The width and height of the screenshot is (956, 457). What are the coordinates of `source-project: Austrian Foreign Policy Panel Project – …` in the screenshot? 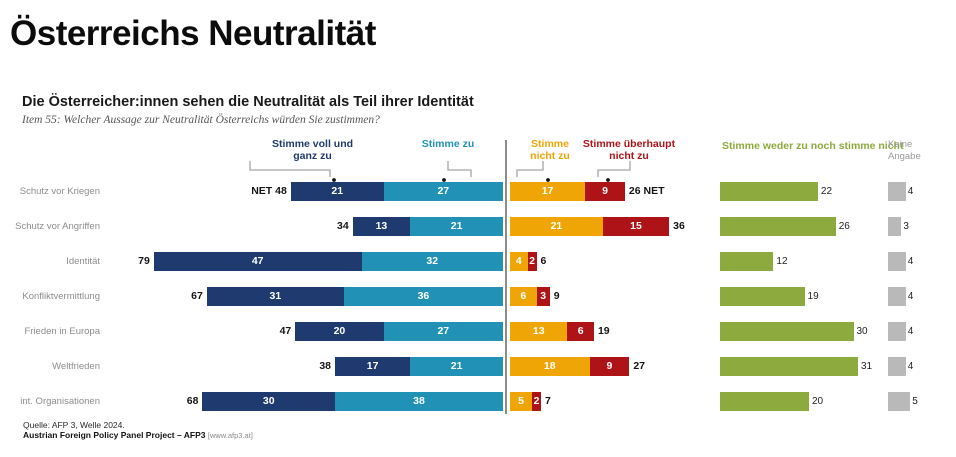 It's located at (114, 435).